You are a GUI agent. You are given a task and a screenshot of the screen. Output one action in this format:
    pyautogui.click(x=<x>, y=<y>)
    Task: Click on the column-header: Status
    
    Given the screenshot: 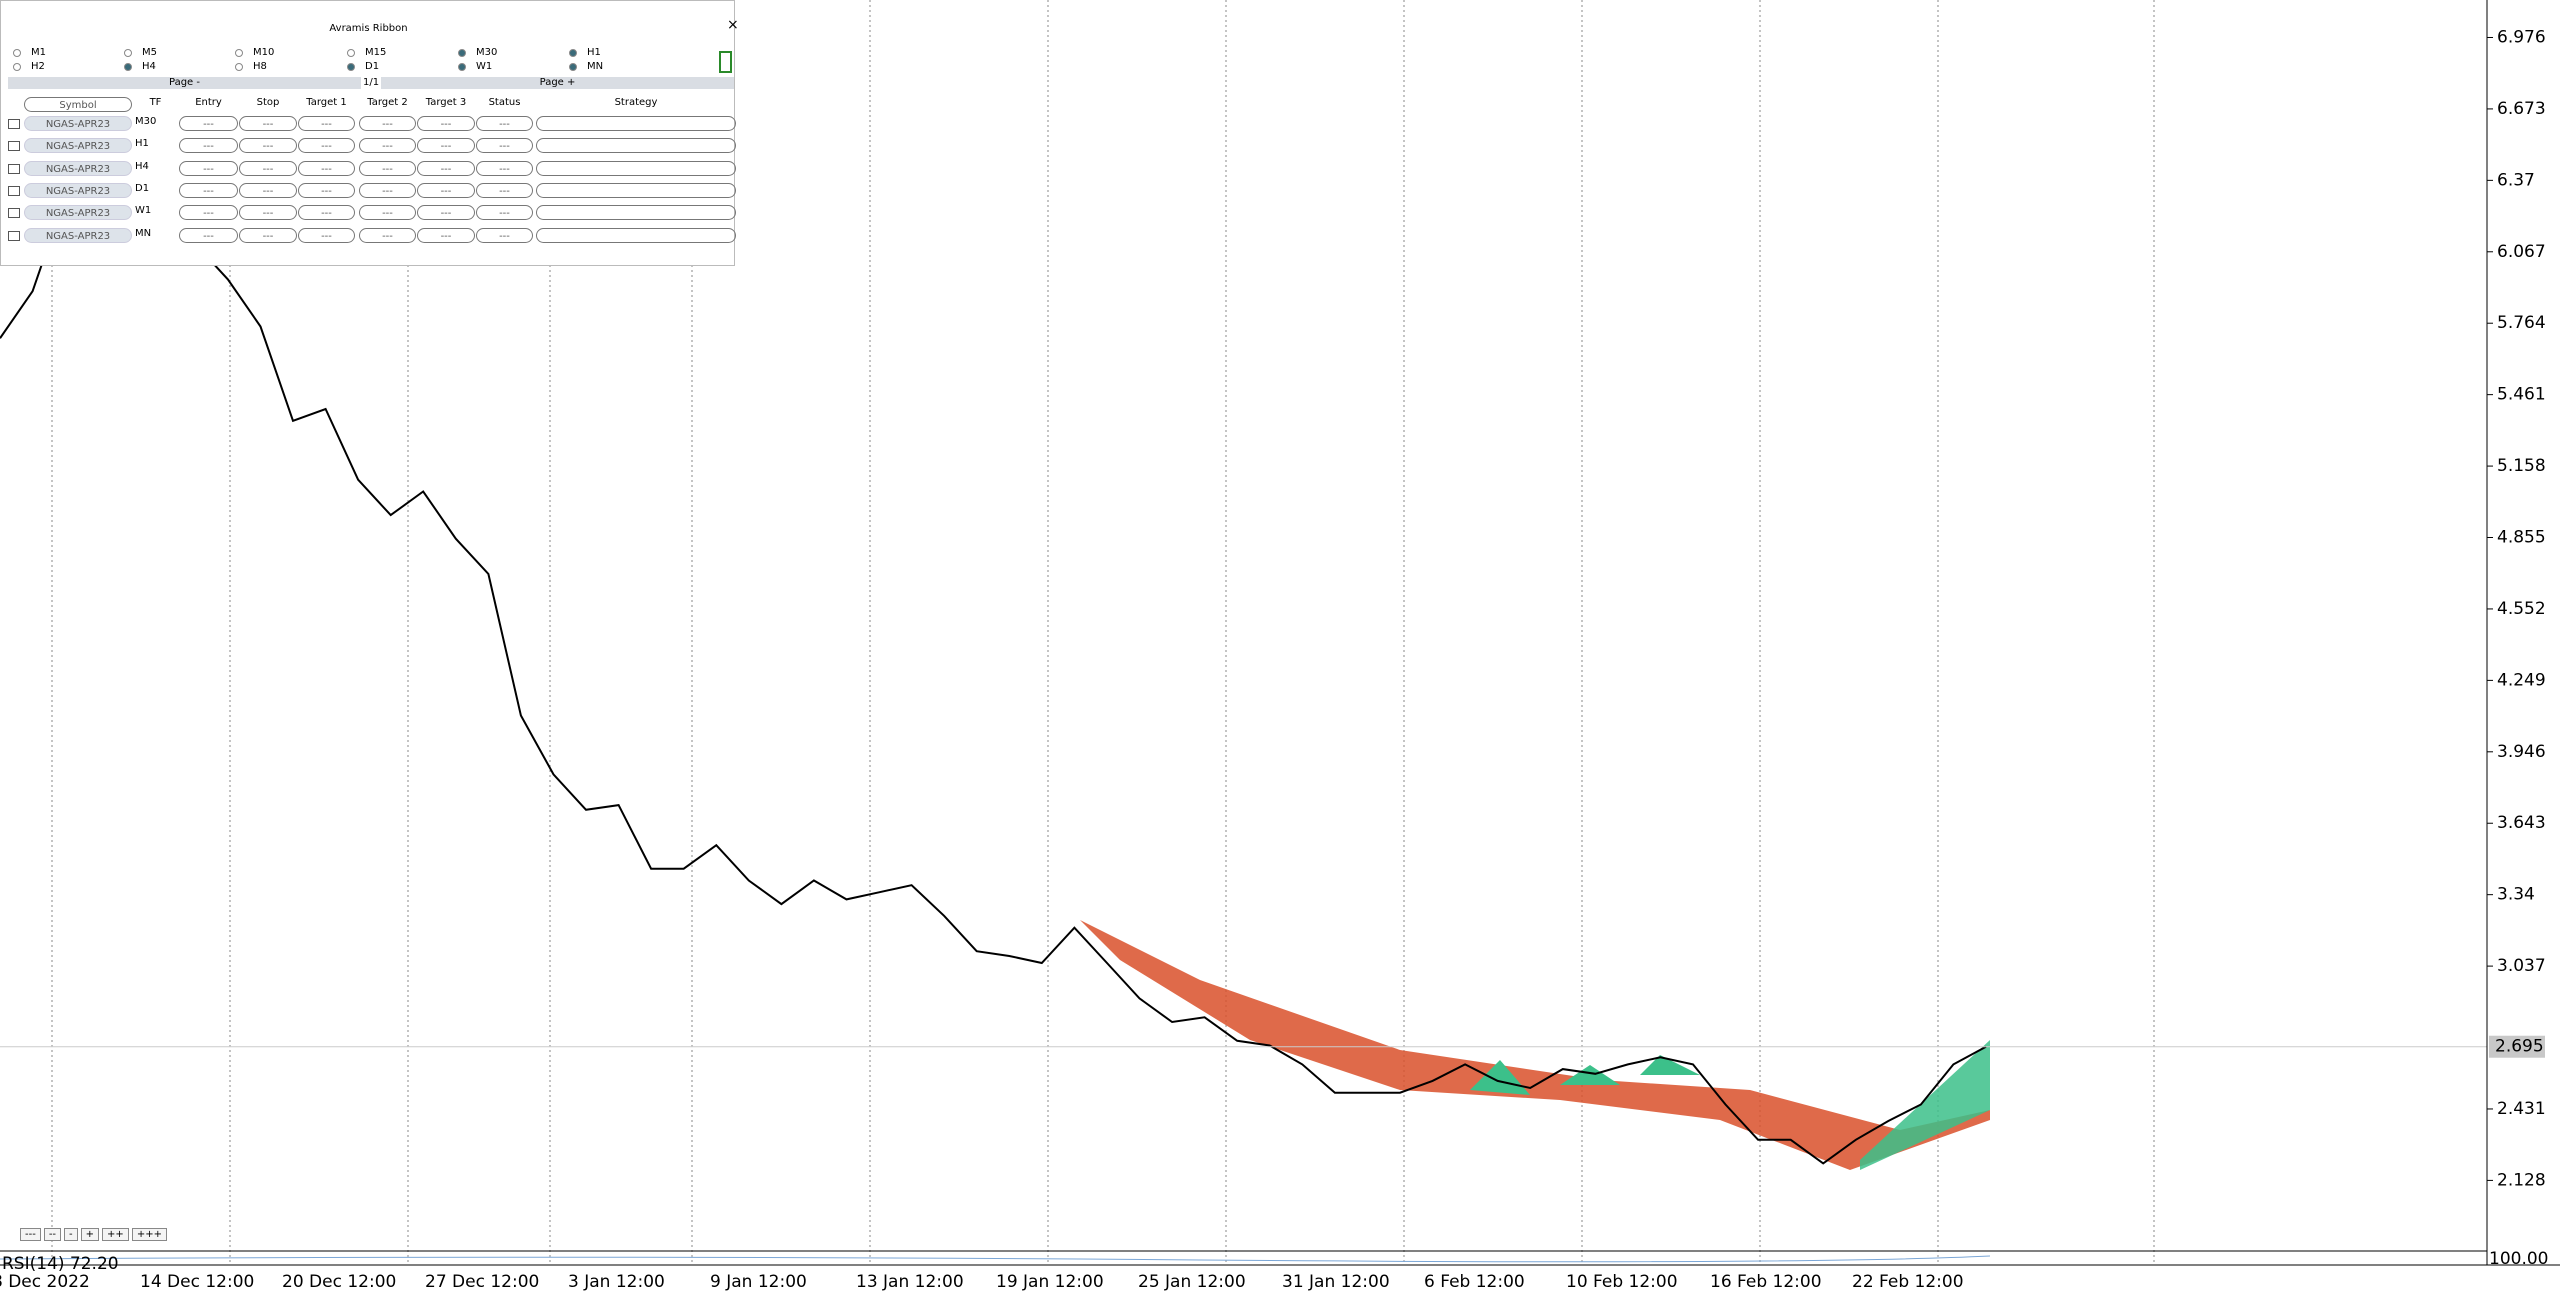 What is the action you would take?
    pyautogui.click(x=504, y=102)
    